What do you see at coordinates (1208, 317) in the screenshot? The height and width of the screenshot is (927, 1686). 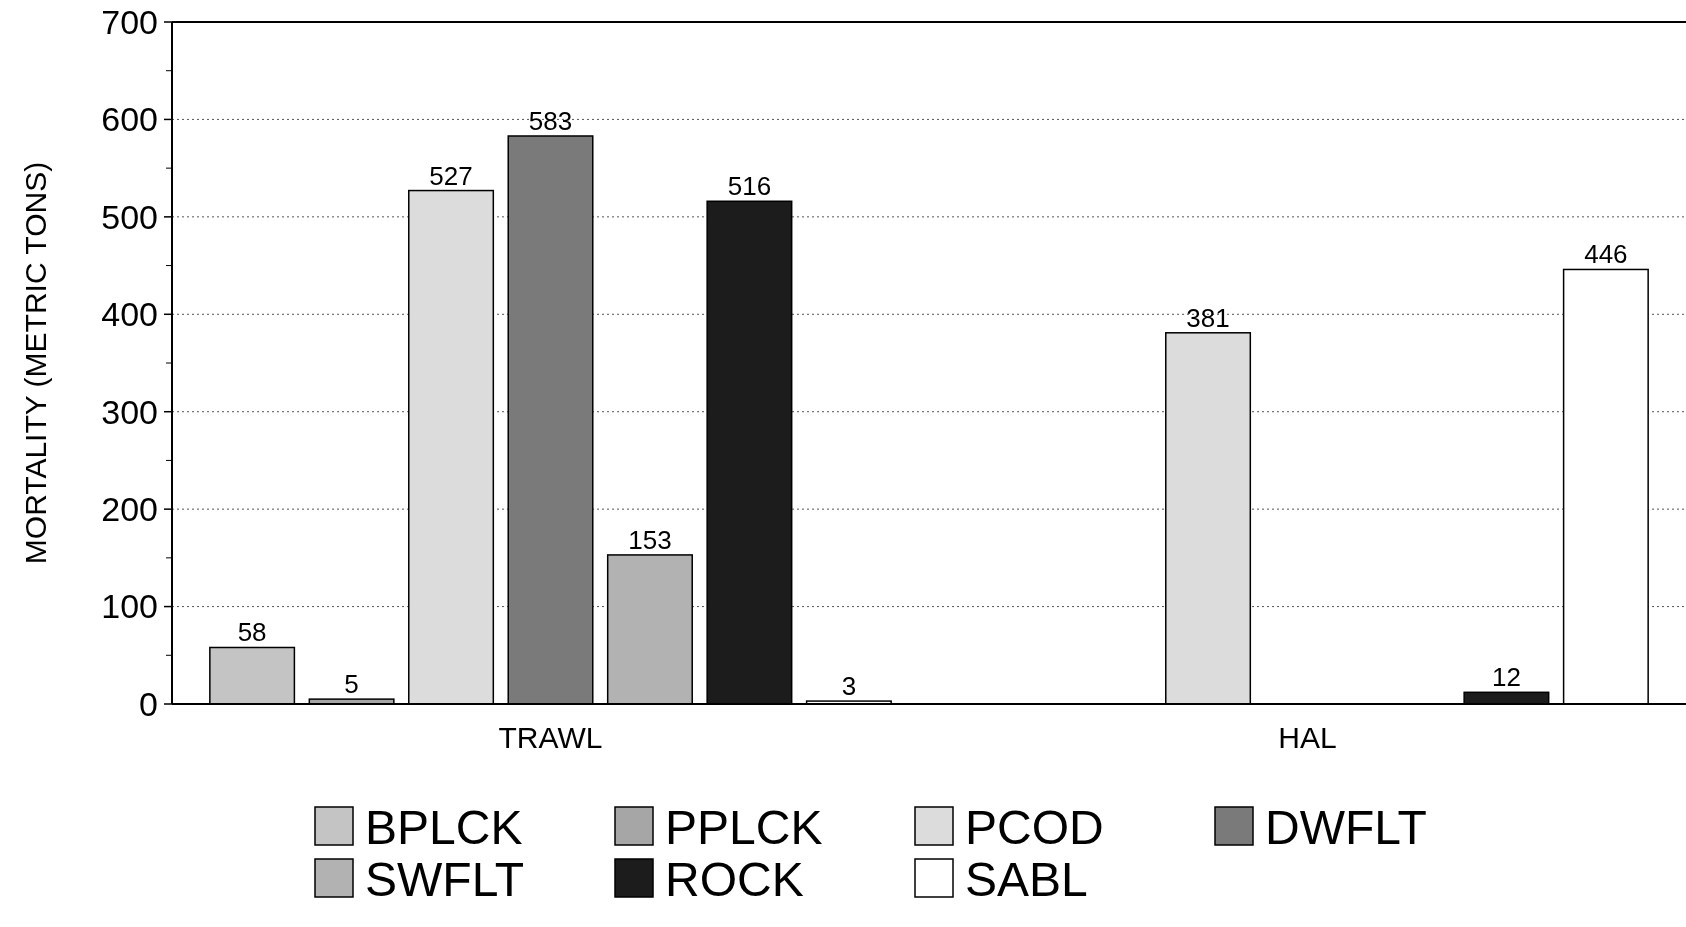 I see `data-label: 381` at bounding box center [1208, 317].